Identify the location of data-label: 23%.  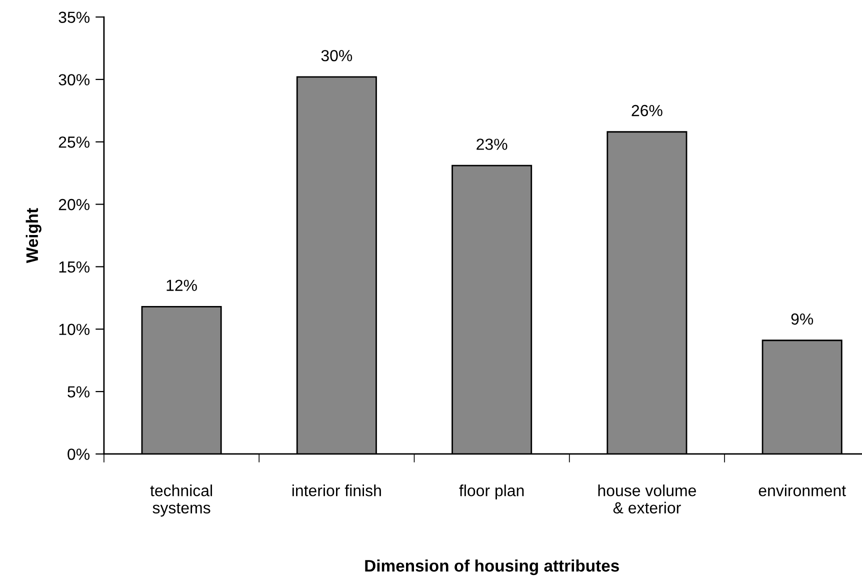
(492, 144).